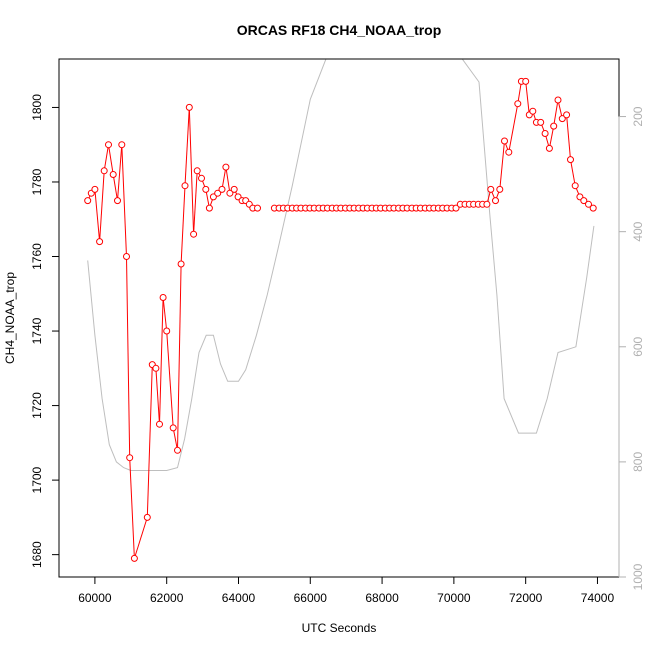 This screenshot has width=650, height=650. I want to click on right-tick-label: 200, so click(638, 116).